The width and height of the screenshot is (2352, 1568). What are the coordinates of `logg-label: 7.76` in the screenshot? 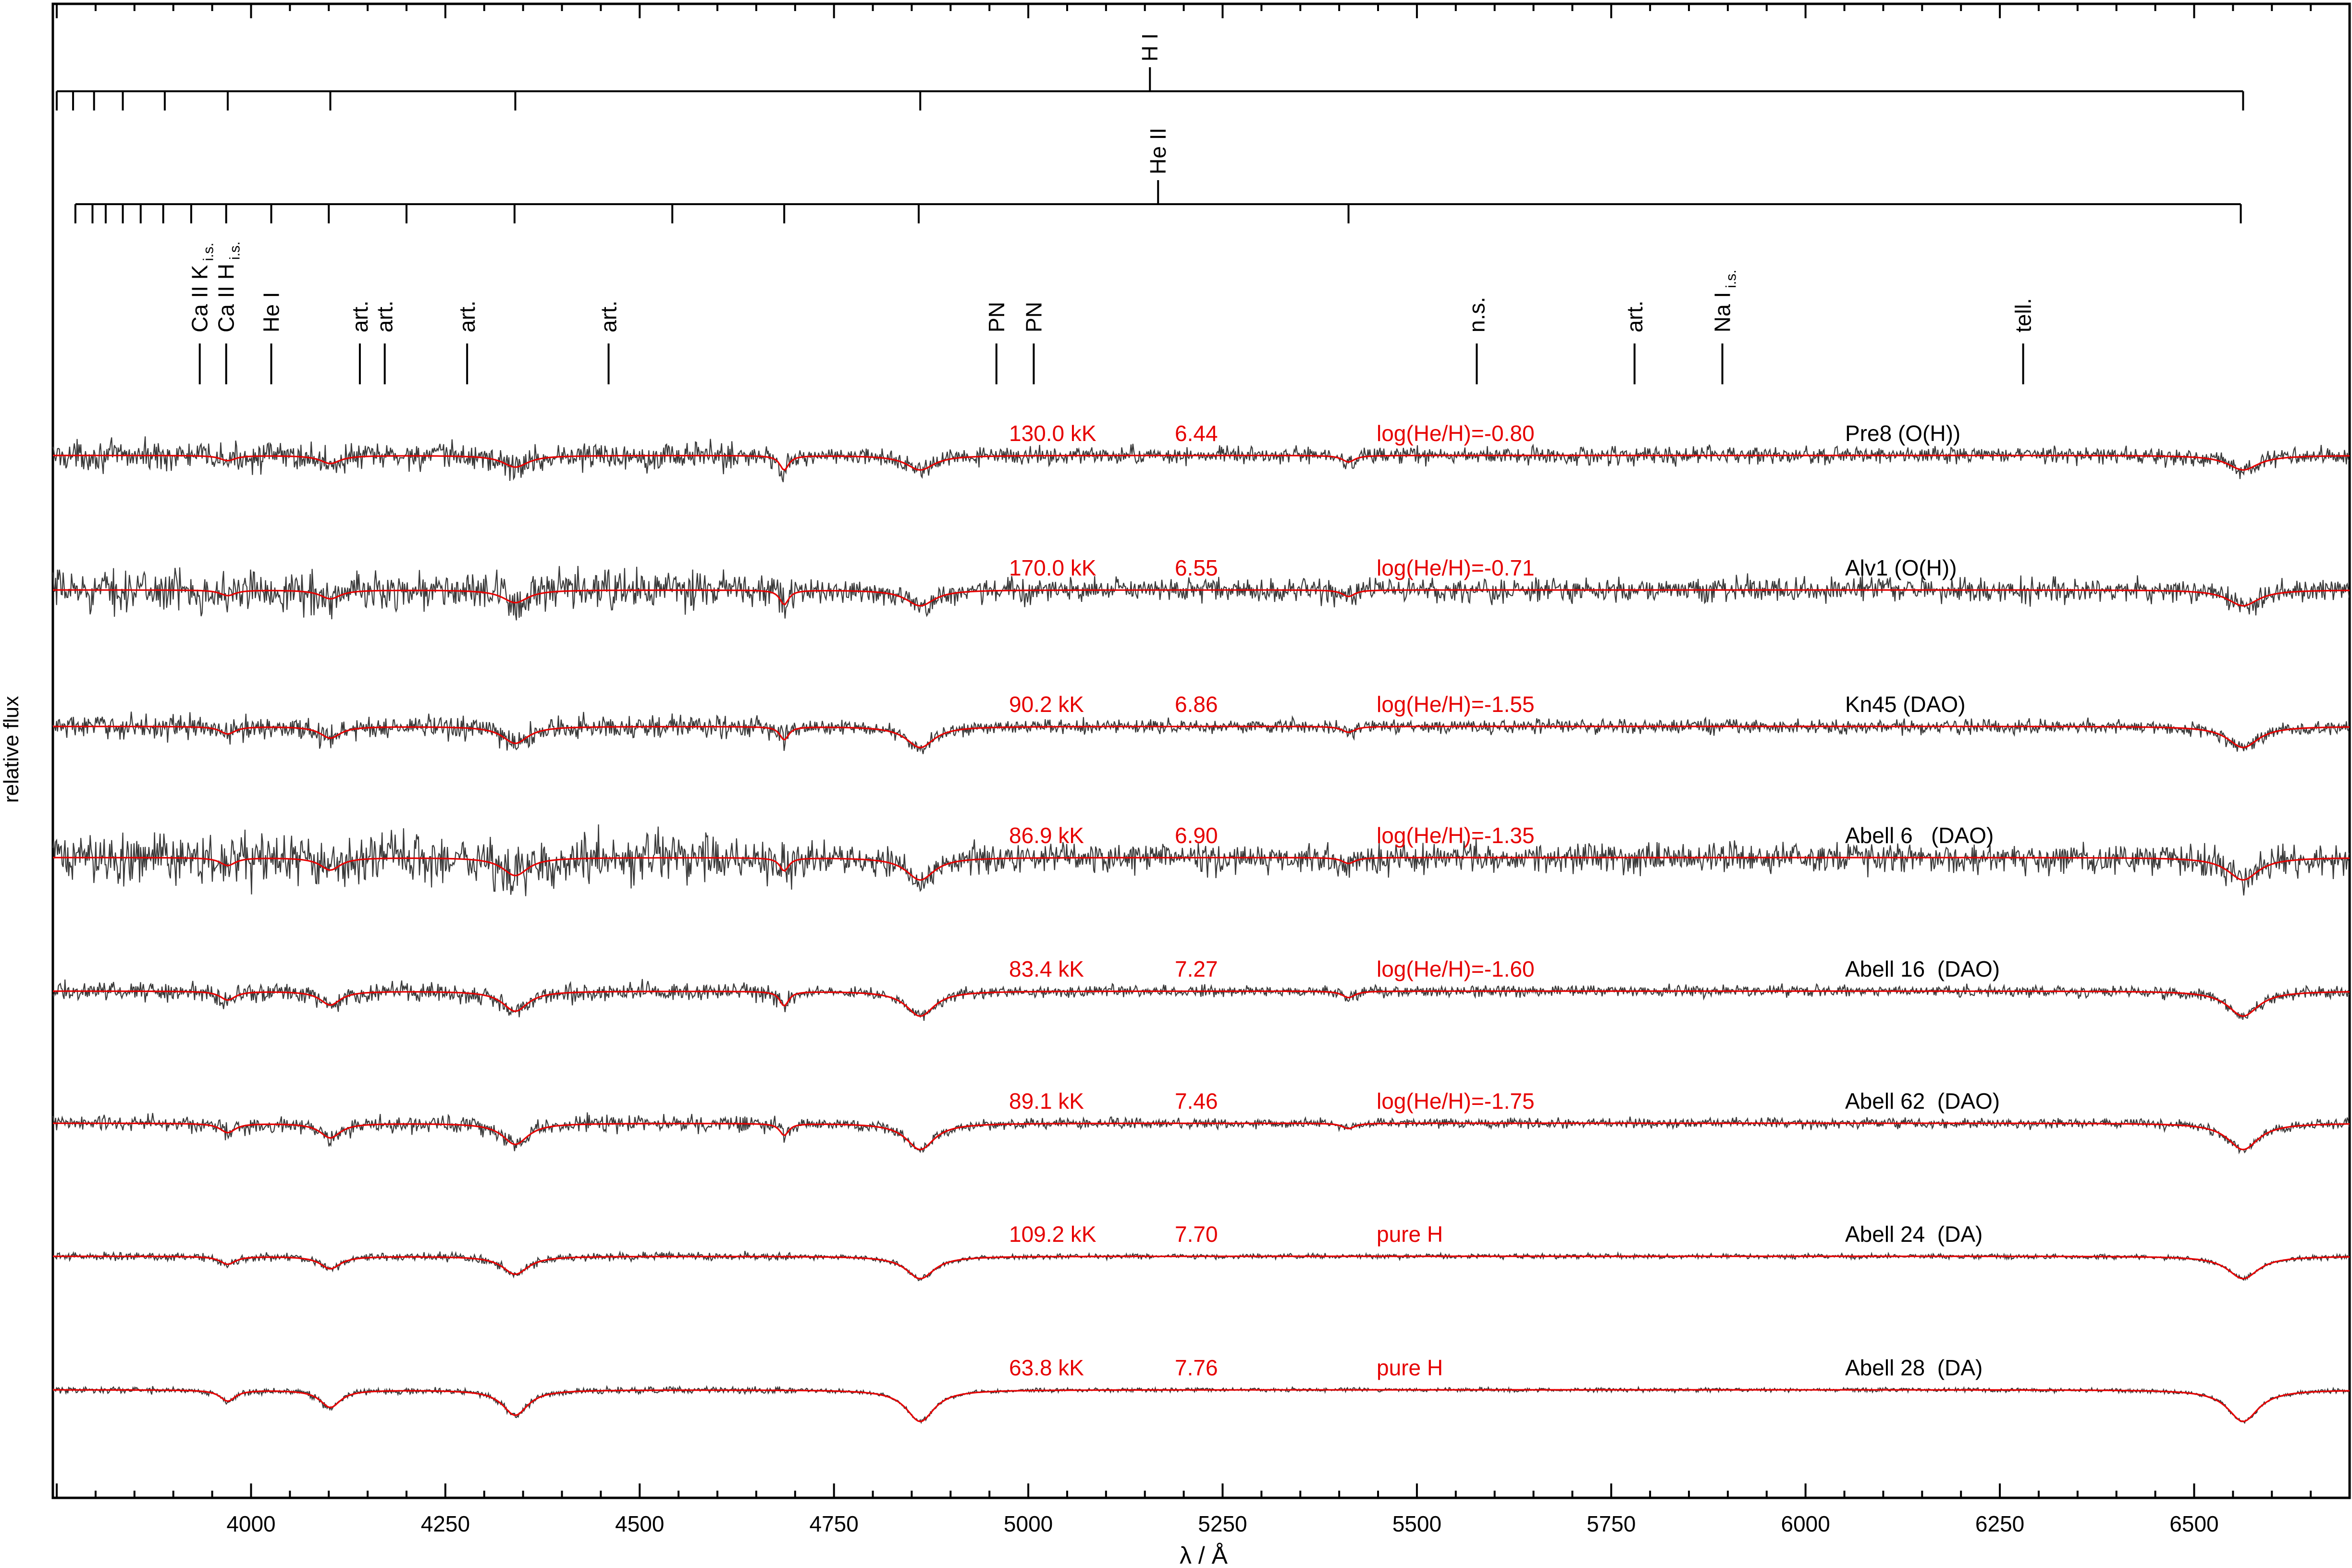 It's located at (1197, 1367).